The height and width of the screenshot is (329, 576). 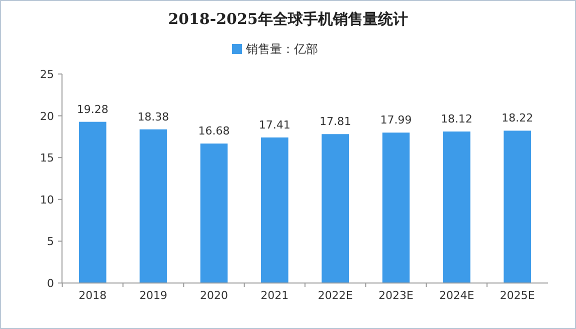 What do you see at coordinates (288, 19) in the screenshot?
I see `chart-title: 2018-2025年全球手机销售量统计` at bounding box center [288, 19].